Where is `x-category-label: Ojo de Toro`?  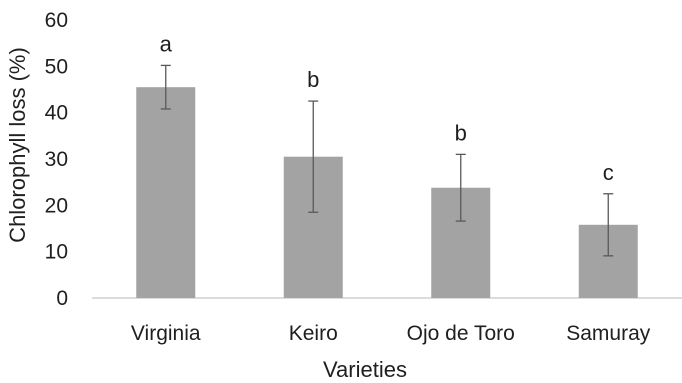
x-category-label: Ojo de Toro is located at coordinates (461, 333).